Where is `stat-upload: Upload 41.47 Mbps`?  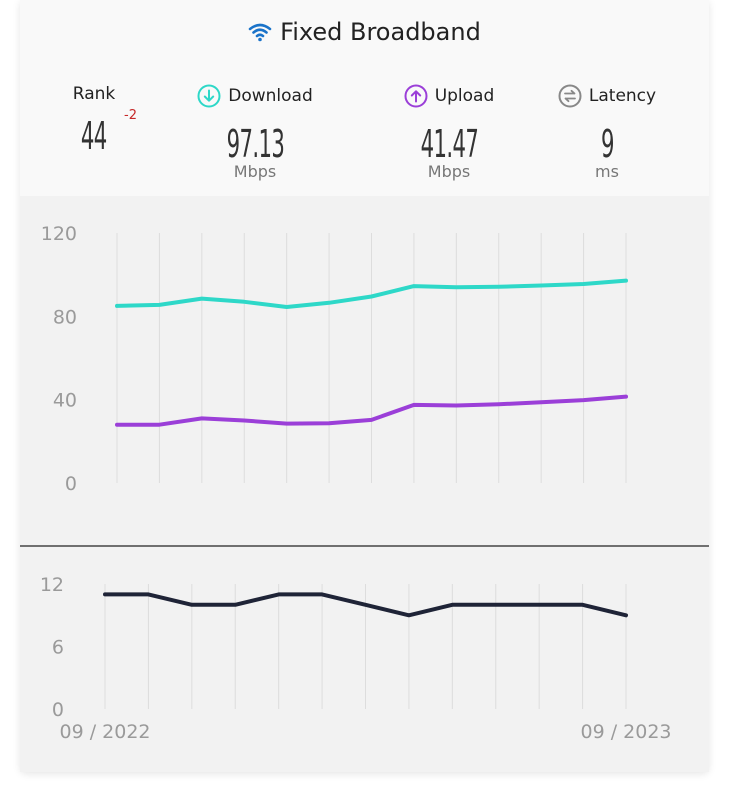
stat-upload: Upload 41.47 Mbps is located at coordinates (449, 132).